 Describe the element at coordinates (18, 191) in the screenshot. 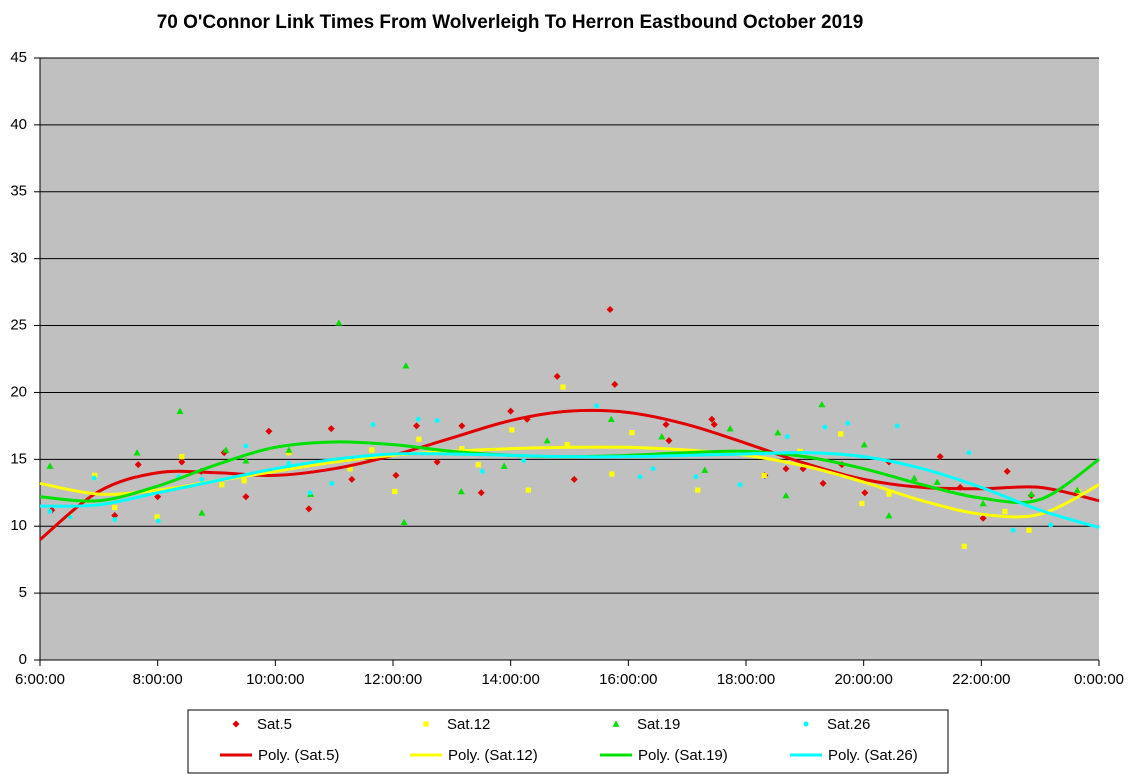

I see `y-tick-label: 35` at that location.